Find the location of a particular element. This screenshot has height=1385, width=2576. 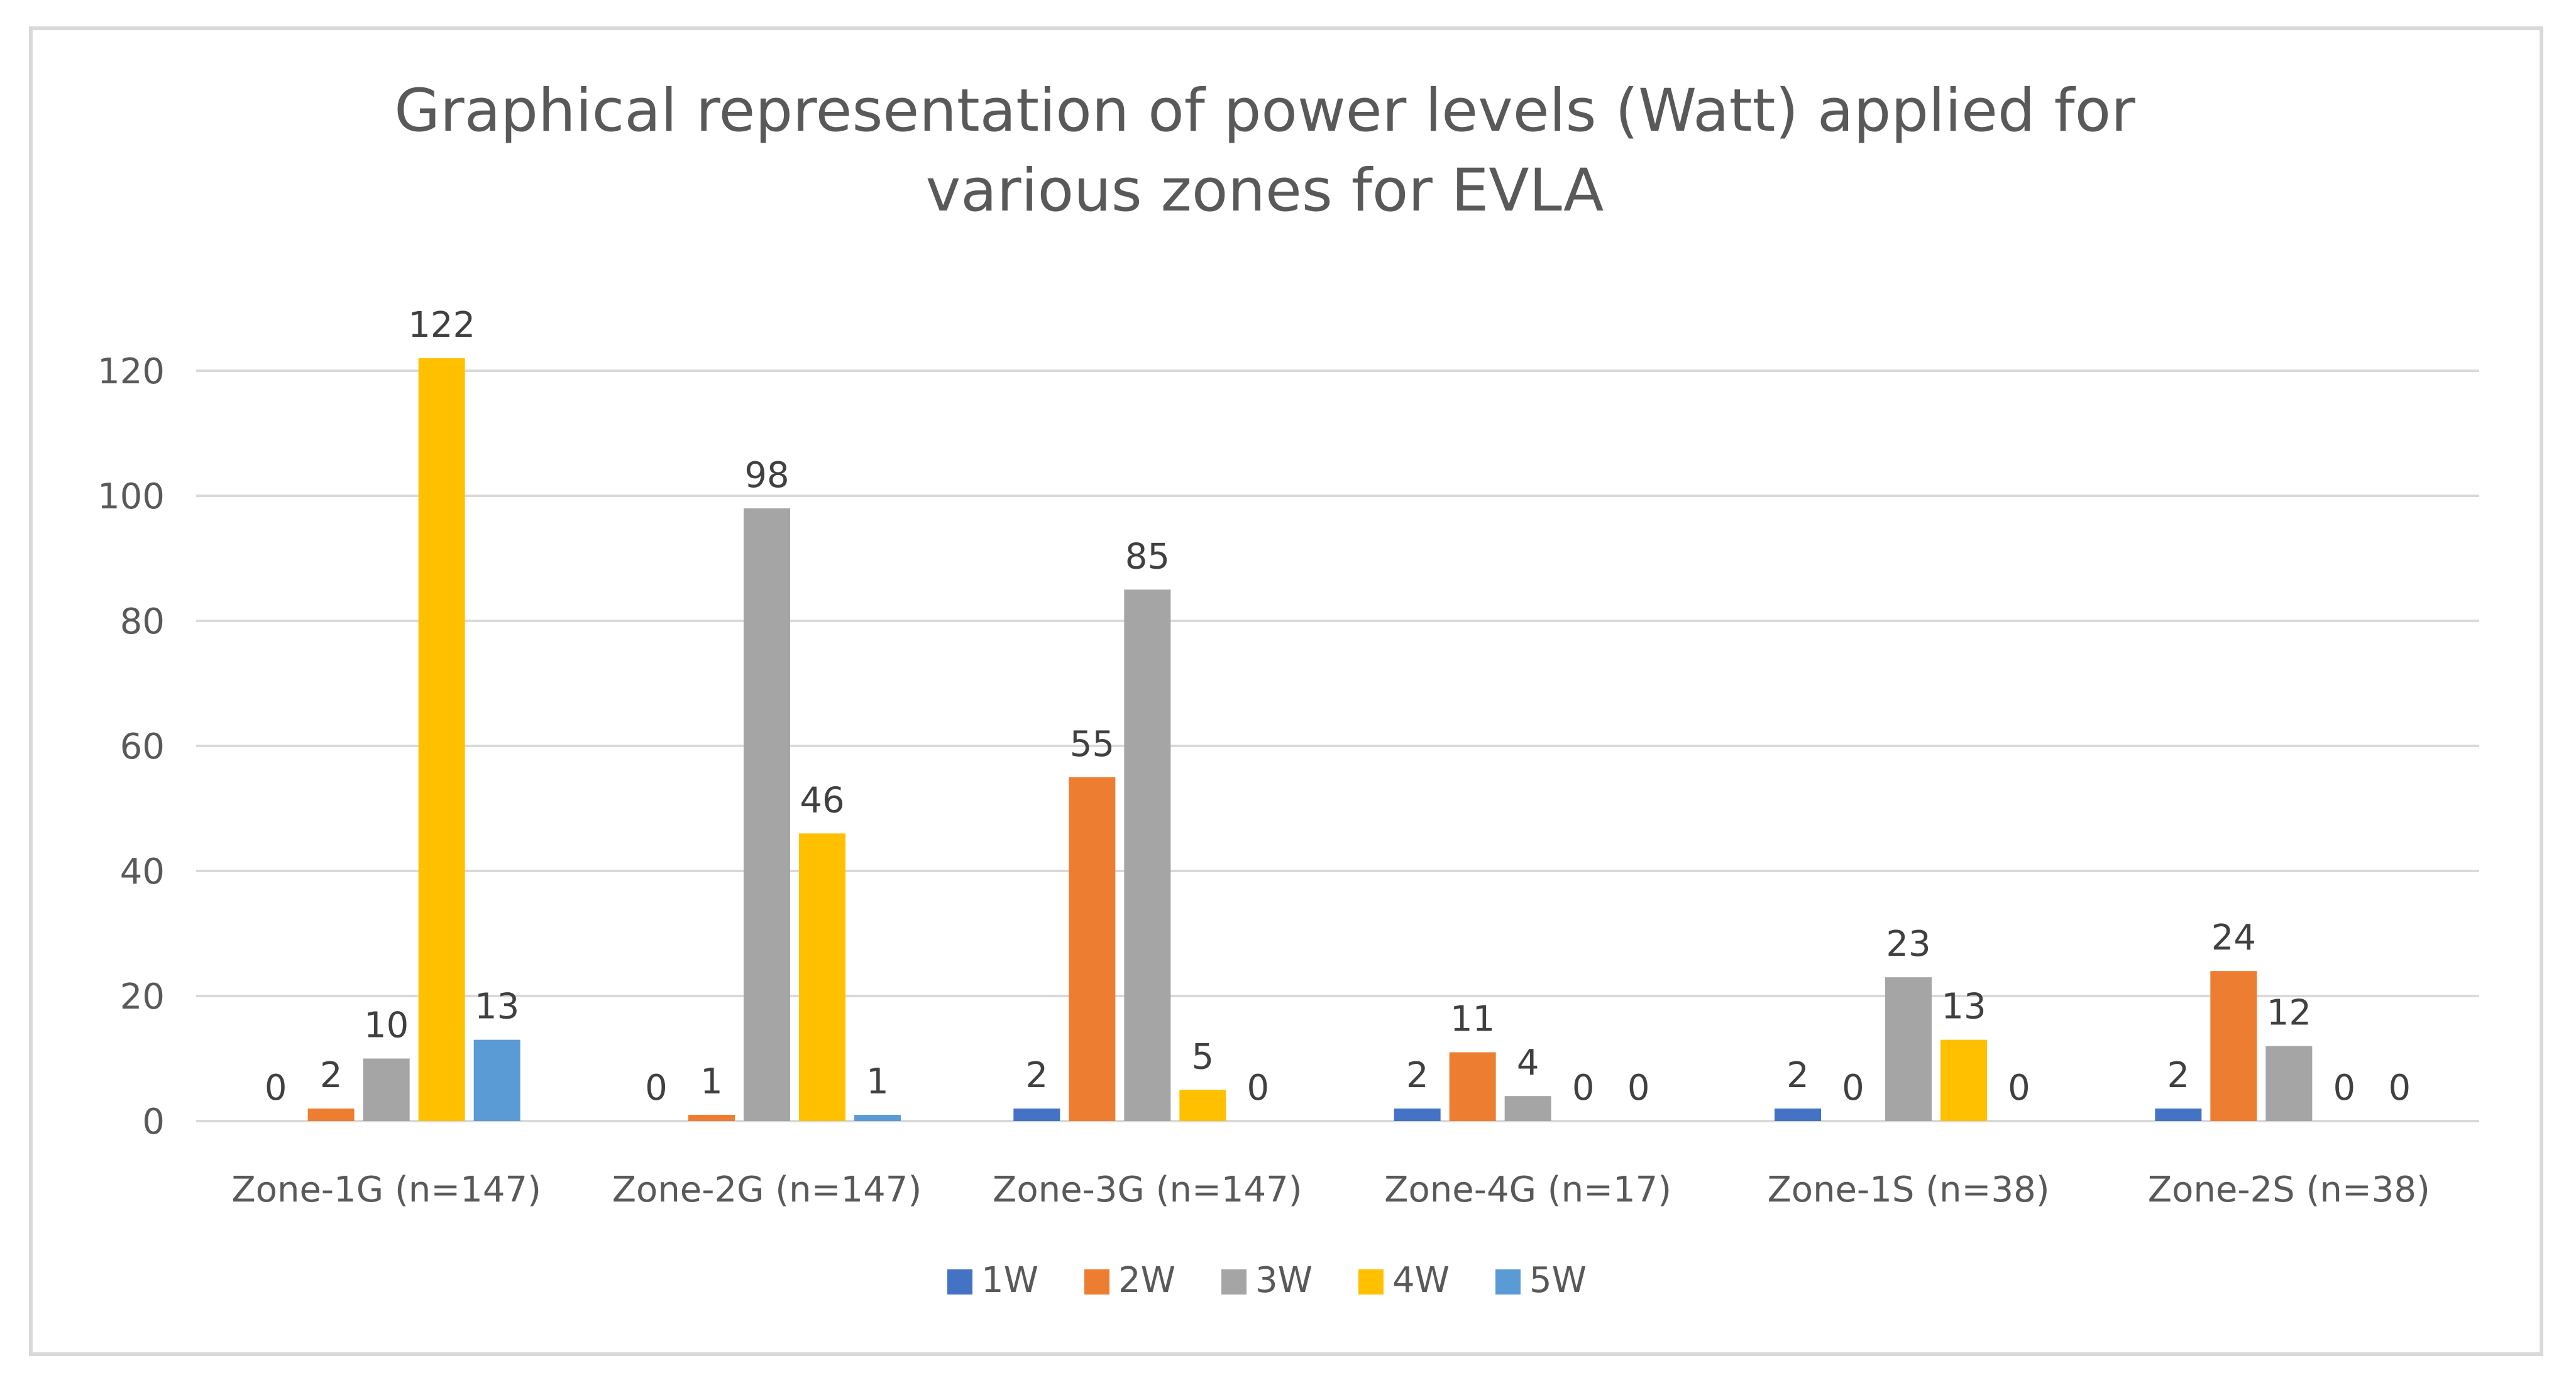

y-tick-label: 60 is located at coordinates (142, 746).